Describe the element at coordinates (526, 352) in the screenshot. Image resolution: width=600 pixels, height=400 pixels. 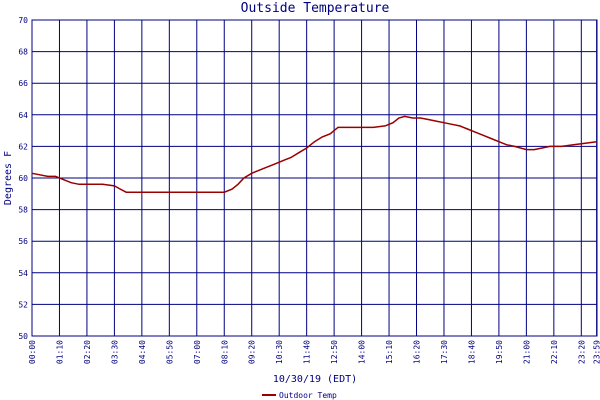
I see `x-tick-label: 21:00` at that location.